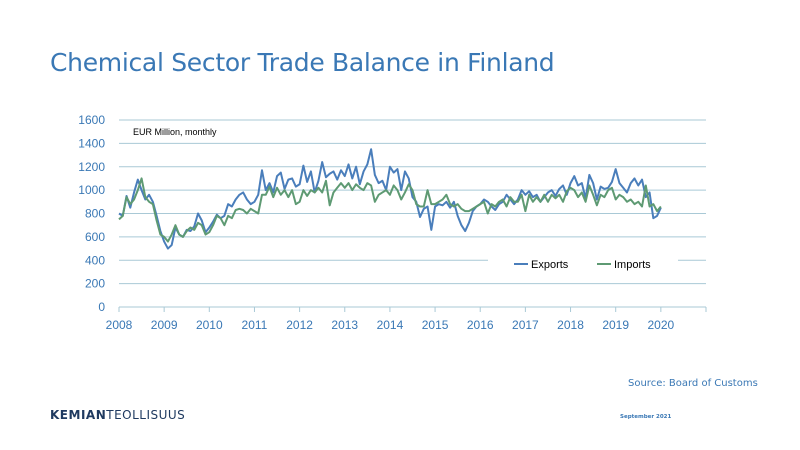 This screenshot has height=450, width=800. I want to click on unit-label: EUR Million, monthly, so click(175, 132).